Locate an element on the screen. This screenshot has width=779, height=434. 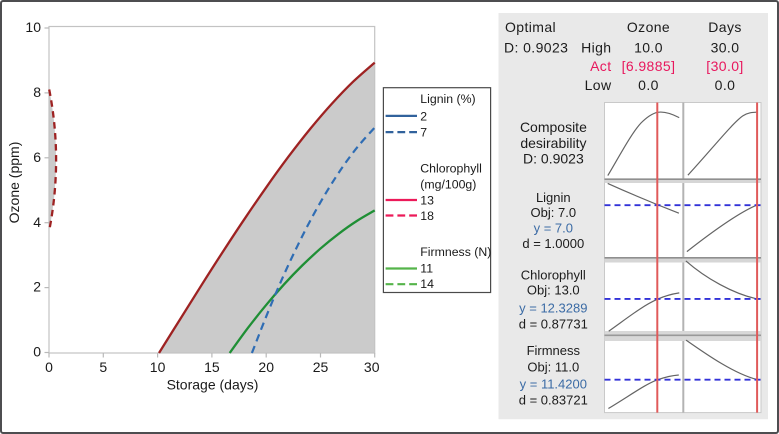
svg-text: d = 0.83721 is located at coordinates (553, 400).